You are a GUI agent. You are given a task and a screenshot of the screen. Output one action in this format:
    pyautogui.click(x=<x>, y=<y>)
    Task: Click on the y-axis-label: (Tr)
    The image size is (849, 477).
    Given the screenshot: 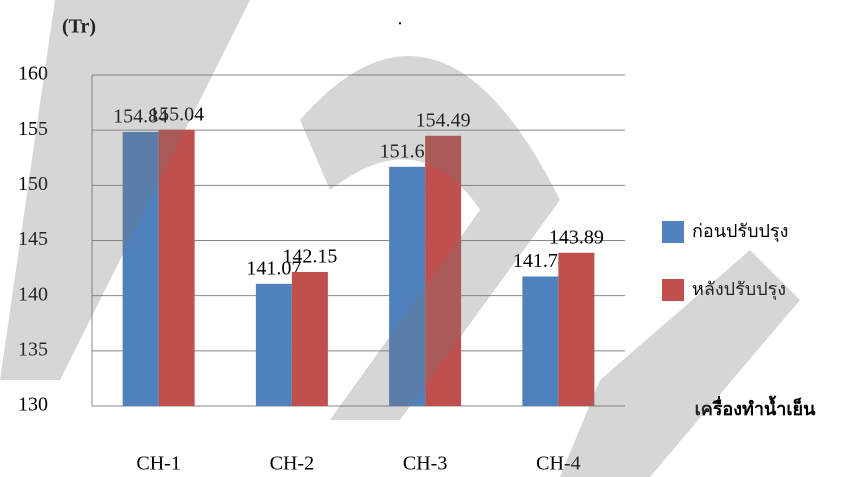 What is the action you would take?
    pyautogui.click(x=79, y=27)
    